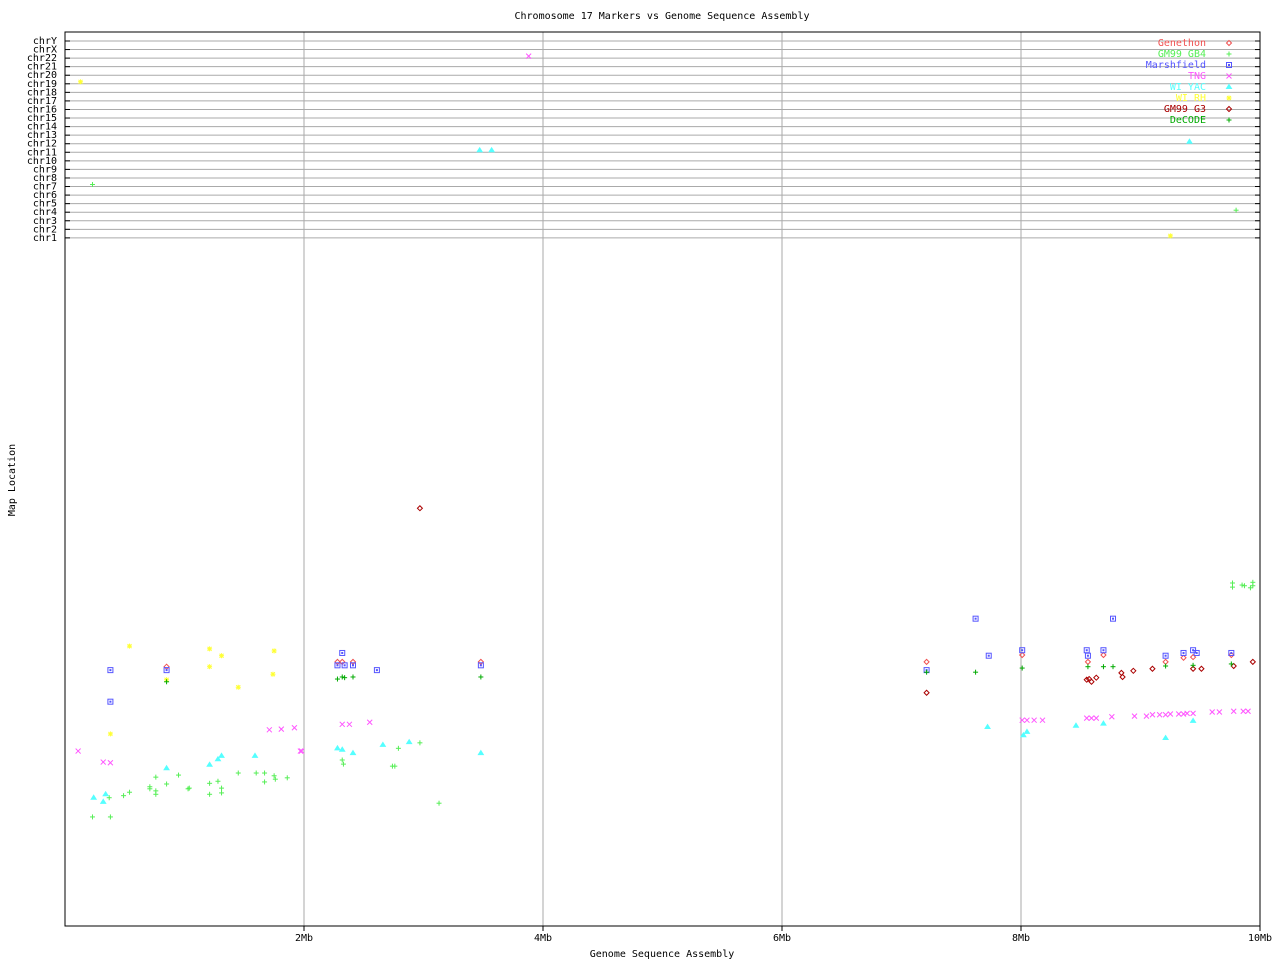 The width and height of the screenshot is (1280, 960). Describe the element at coordinates (1176, 65) in the screenshot. I see `legend-label: Marshfield` at that location.